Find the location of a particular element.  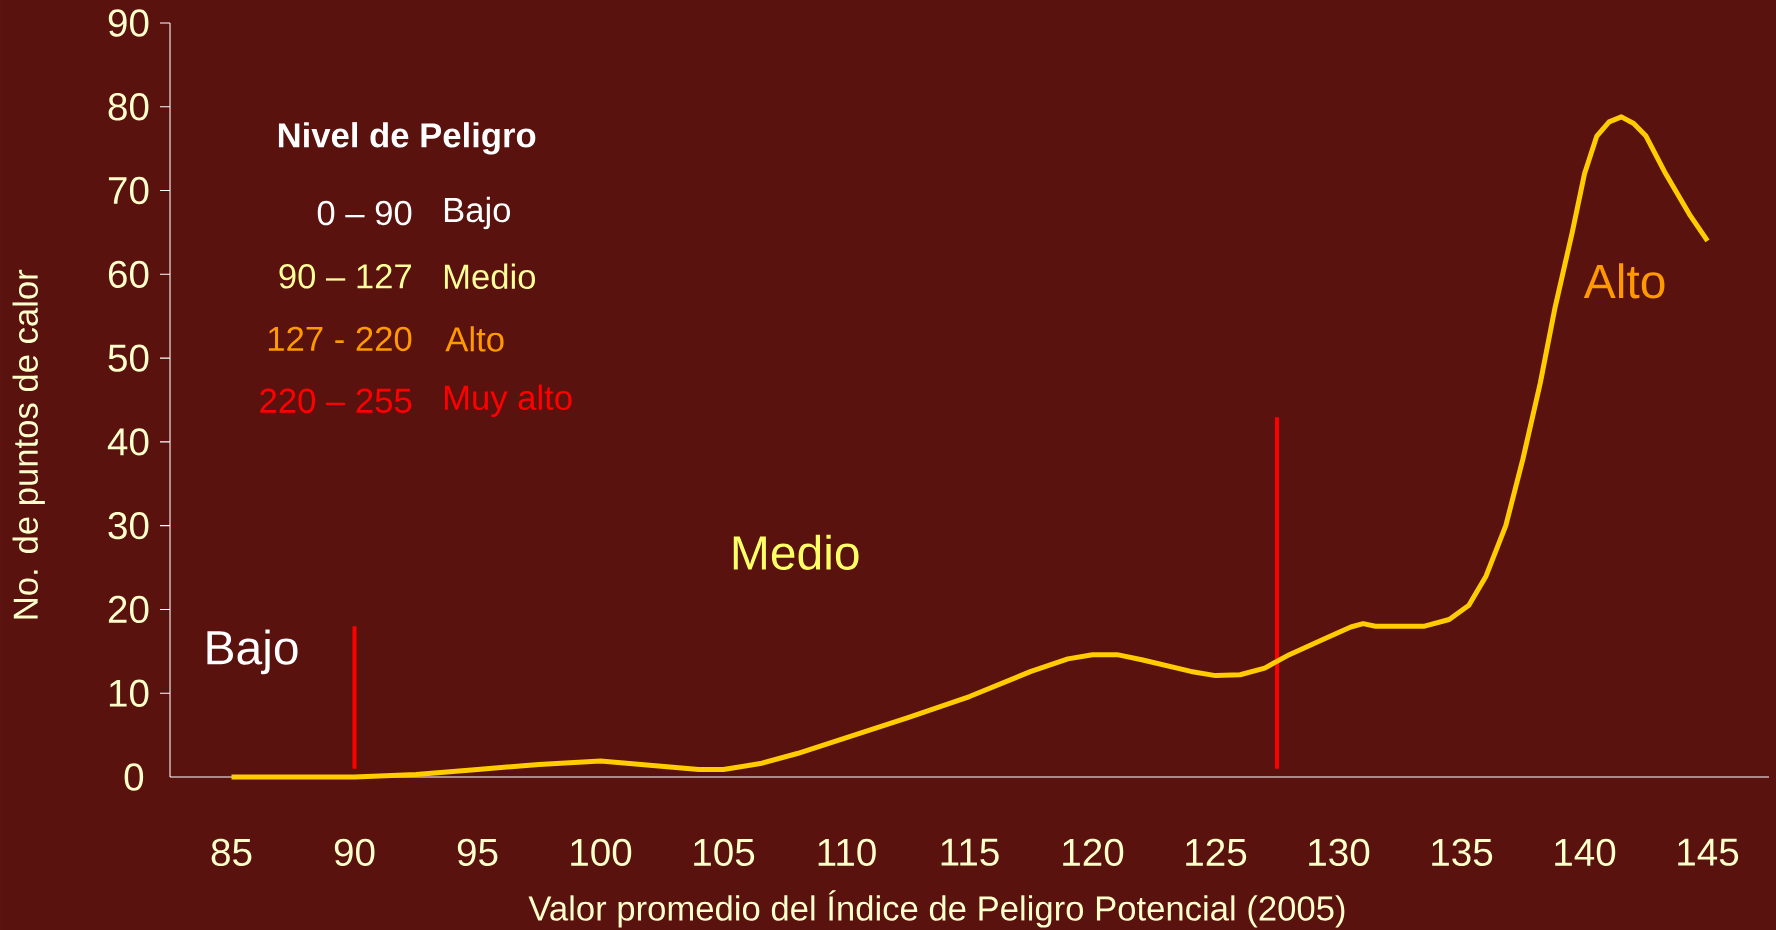

y-tick-label: 50 is located at coordinates (128, 358).